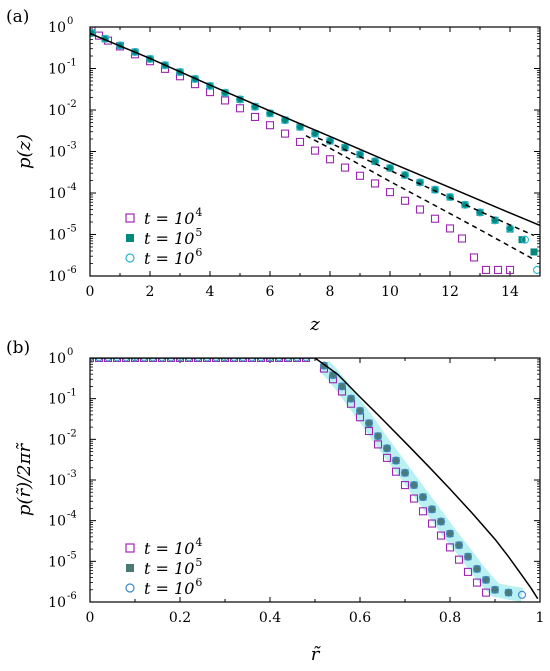  Describe the element at coordinates (360, 618) in the screenshot. I see `x-tick-label: 0.6` at that location.